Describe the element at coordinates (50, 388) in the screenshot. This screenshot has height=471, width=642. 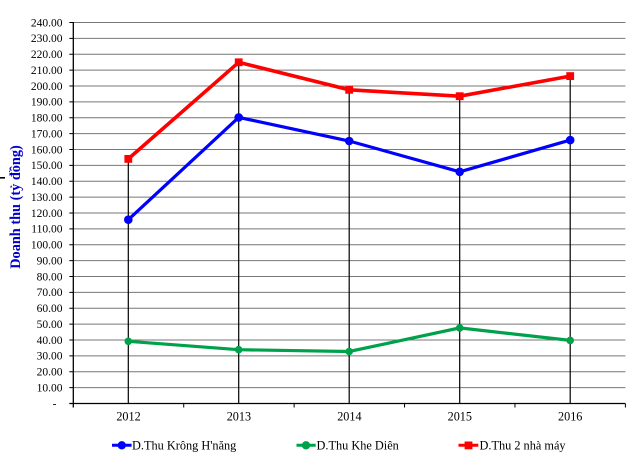
I see `svg-text: 10.00` at that location.